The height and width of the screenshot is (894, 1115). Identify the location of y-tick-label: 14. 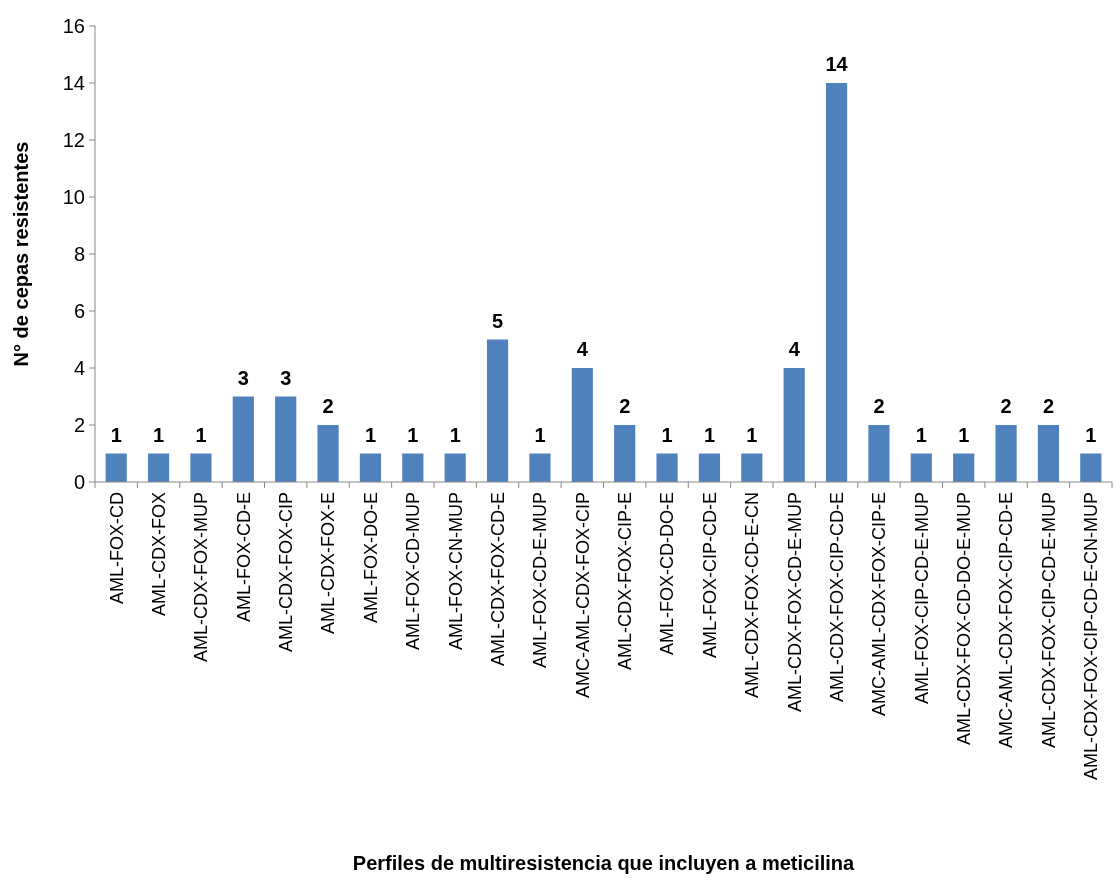
(73, 83).